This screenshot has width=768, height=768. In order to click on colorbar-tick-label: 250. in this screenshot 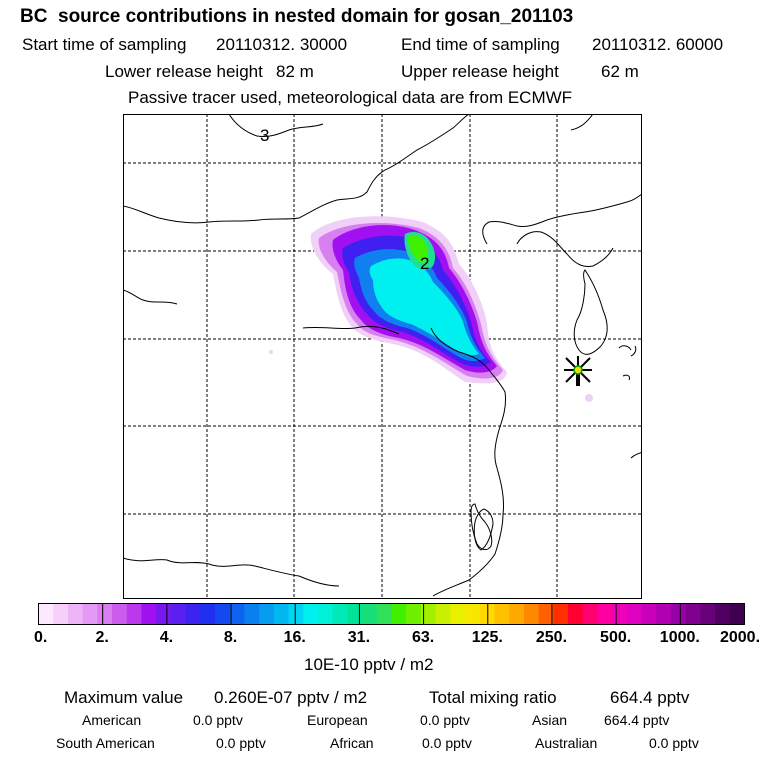, I will do `click(551, 637)`.